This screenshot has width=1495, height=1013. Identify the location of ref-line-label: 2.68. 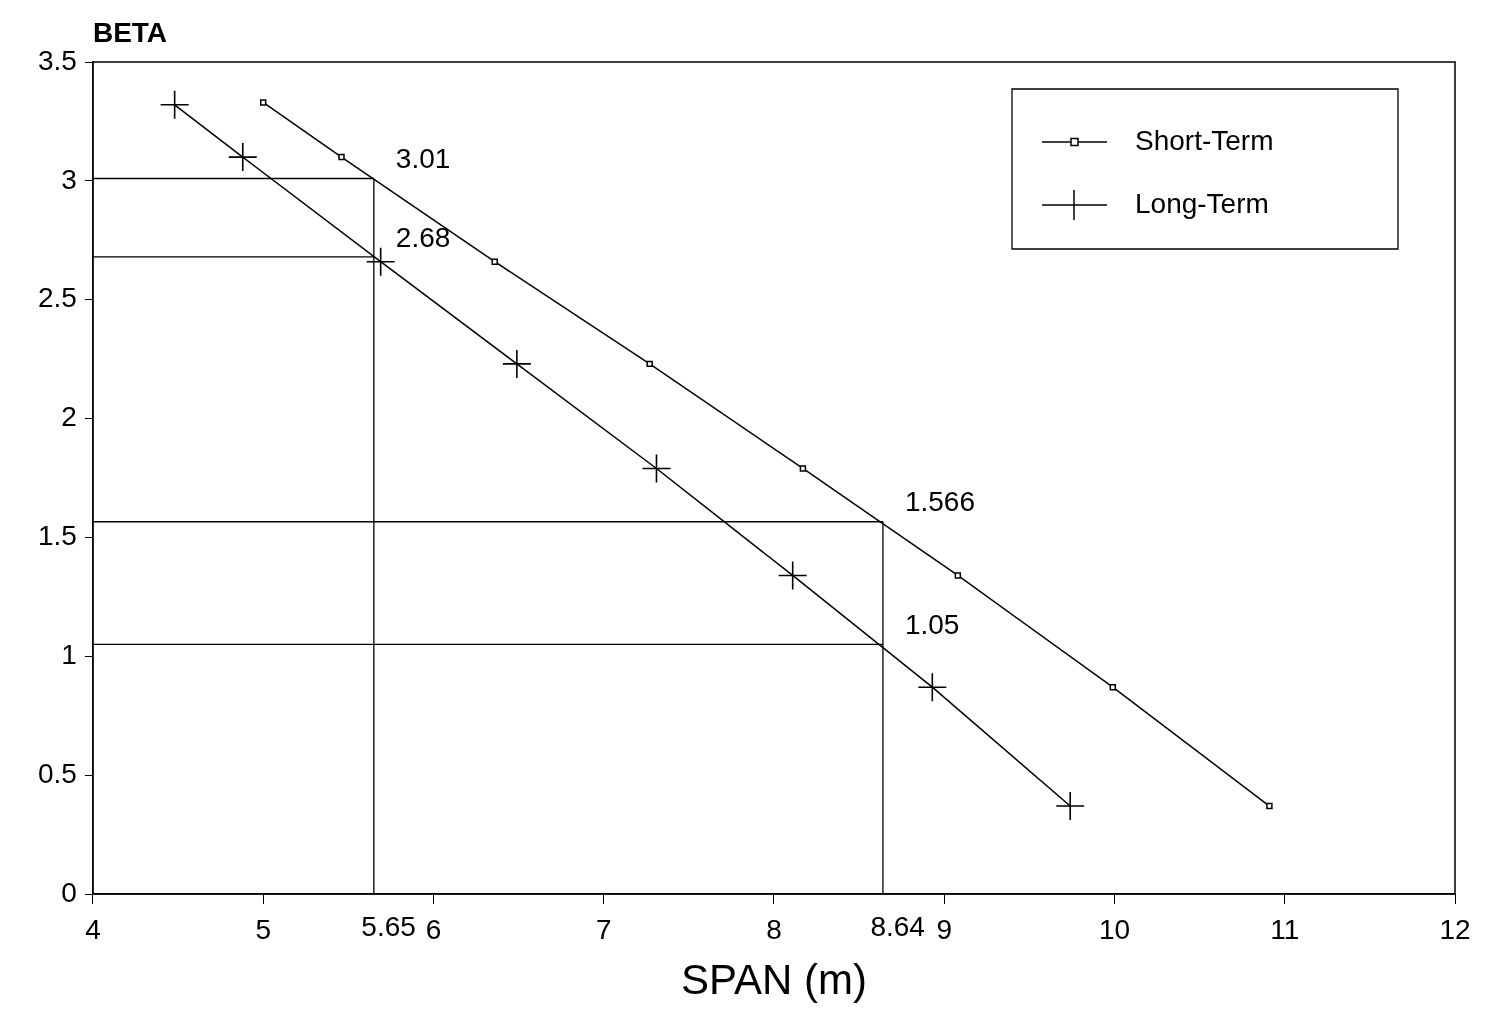
(423, 237).